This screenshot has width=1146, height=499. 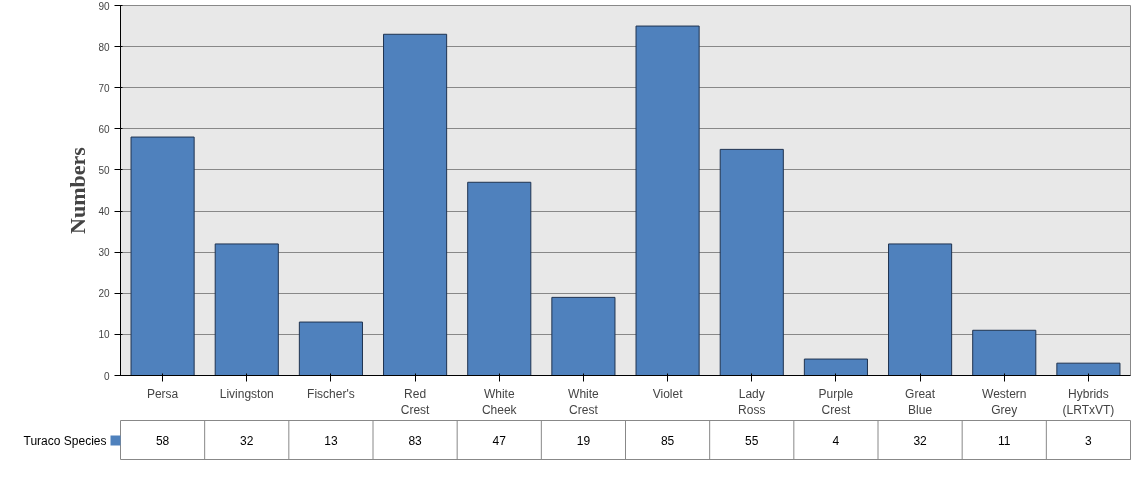 I want to click on data-label: 11, so click(x=1004, y=441).